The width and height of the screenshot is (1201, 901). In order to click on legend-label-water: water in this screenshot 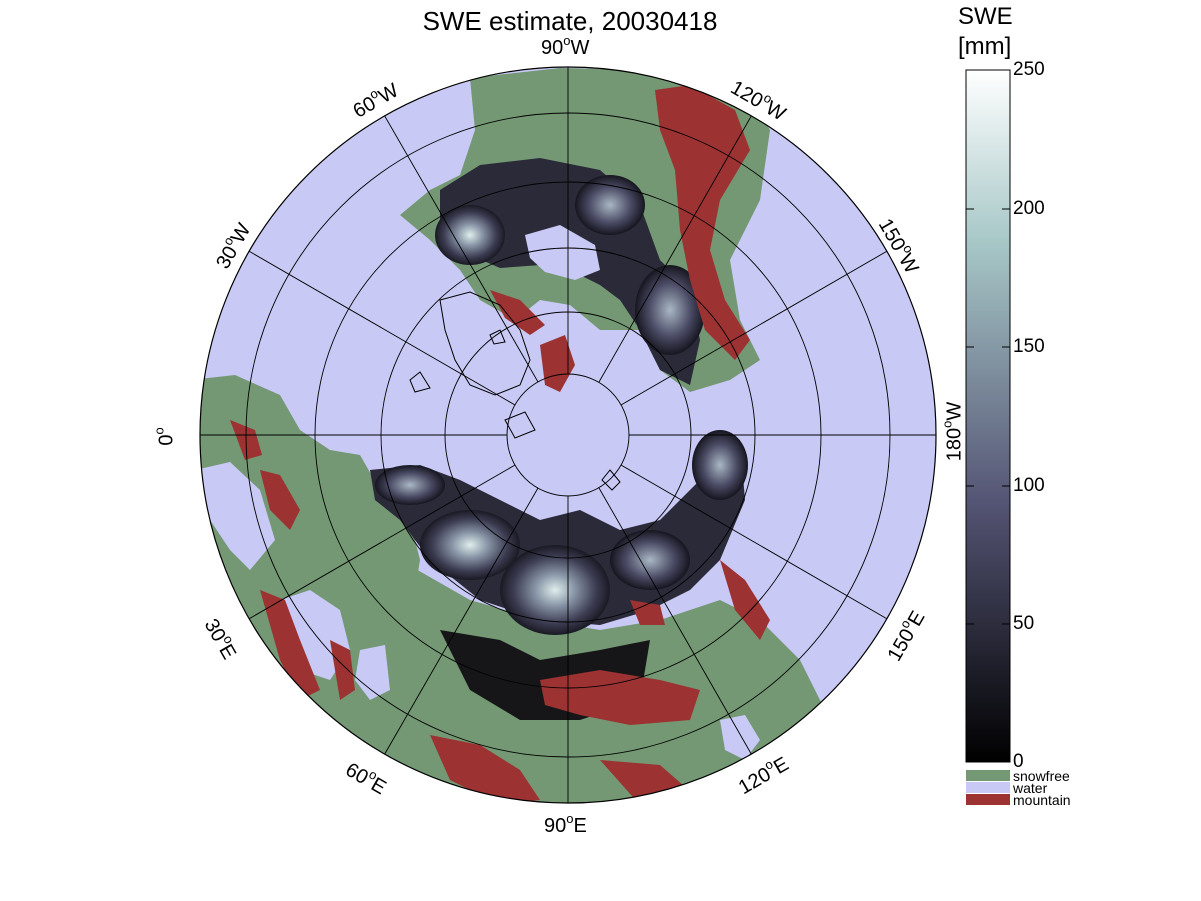, I will do `click(1030, 788)`.